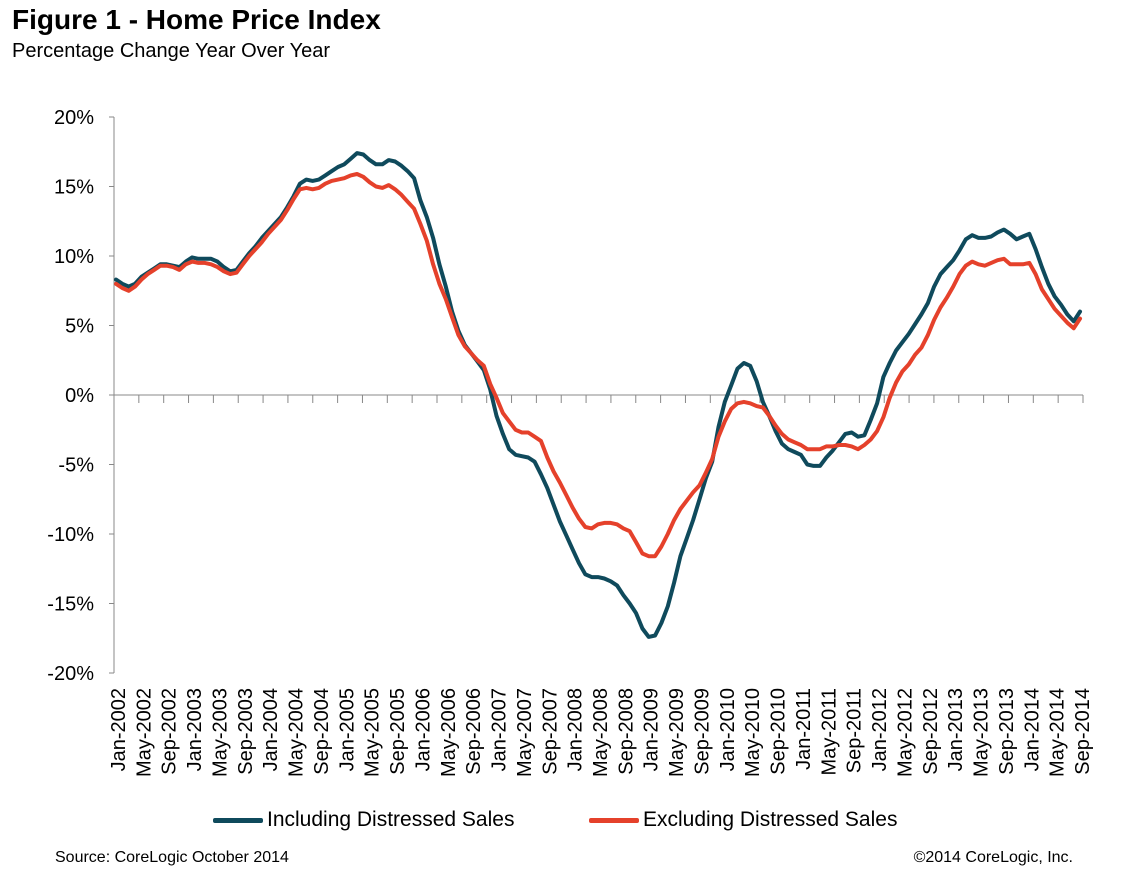 This screenshot has width=1146, height=887. I want to click on x-tick-label: Sep-2011, so click(855, 730).